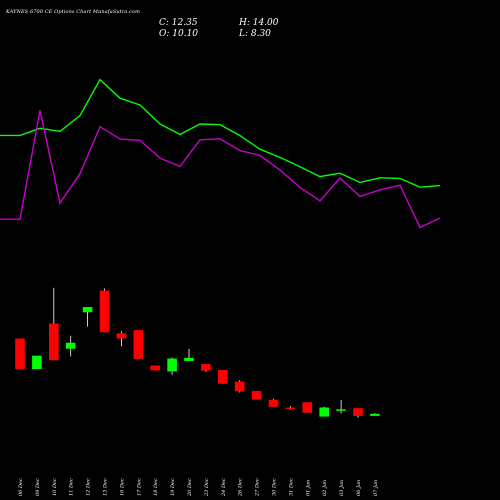  Describe the element at coordinates (178, 23) in the screenshot. I see `close-value: C: 12.35` at that location.